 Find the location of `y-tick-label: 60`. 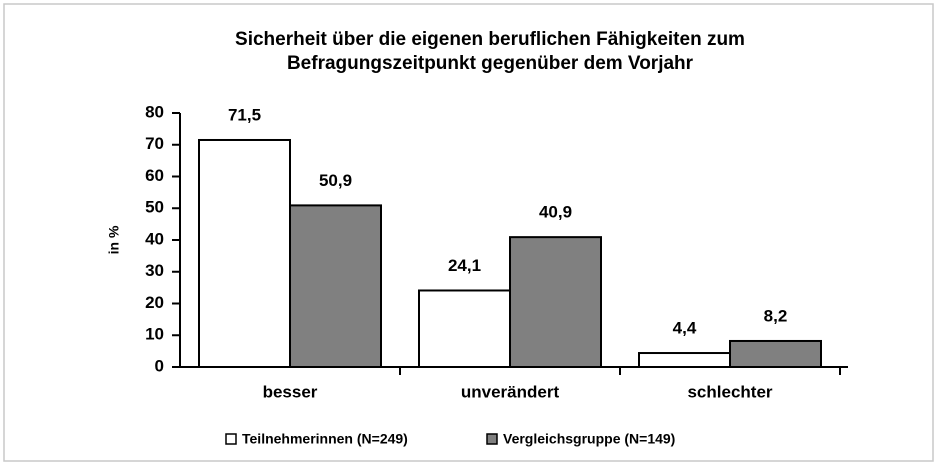

y-tick-label: 60 is located at coordinates (154, 175).